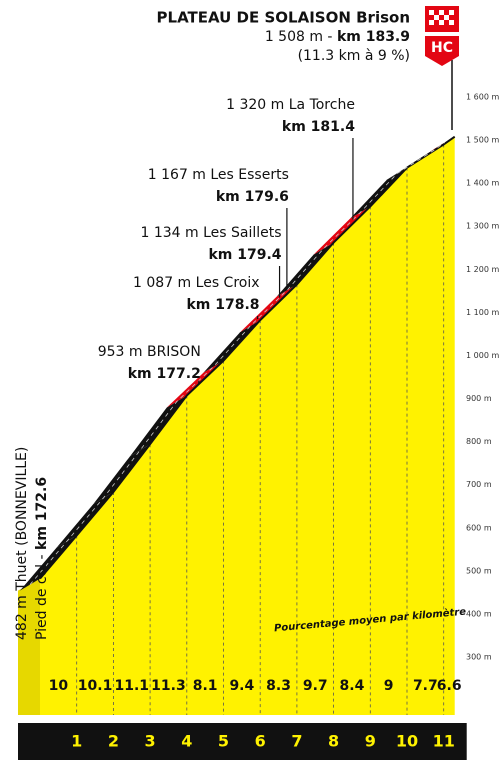 The width and height of the screenshot is (500, 760). I want to click on start-sub-text: Pied de col -, so click(42, 595).